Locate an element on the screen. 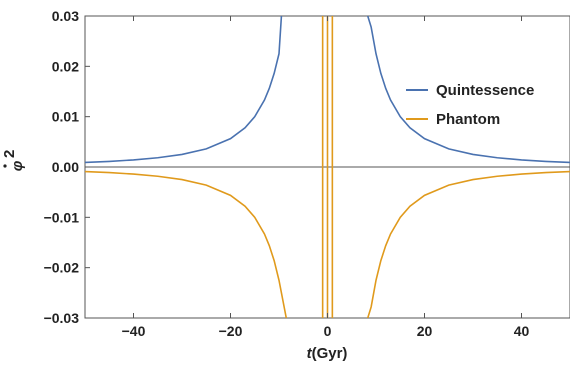  x-axis-title-unit: (Gyr) is located at coordinates (330, 353).